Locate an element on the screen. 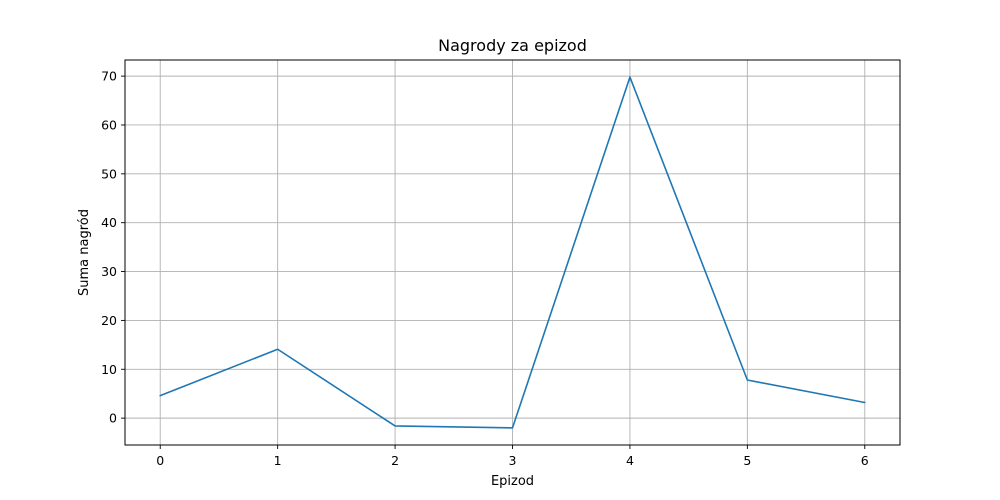 This screenshot has width=1000, height=500. x-tick-label: 2 is located at coordinates (395, 460).